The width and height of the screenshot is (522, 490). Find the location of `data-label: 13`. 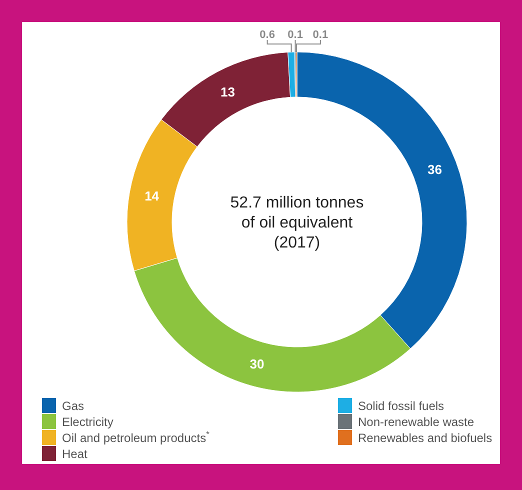

data-label: 13 is located at coordinates (227, 92).